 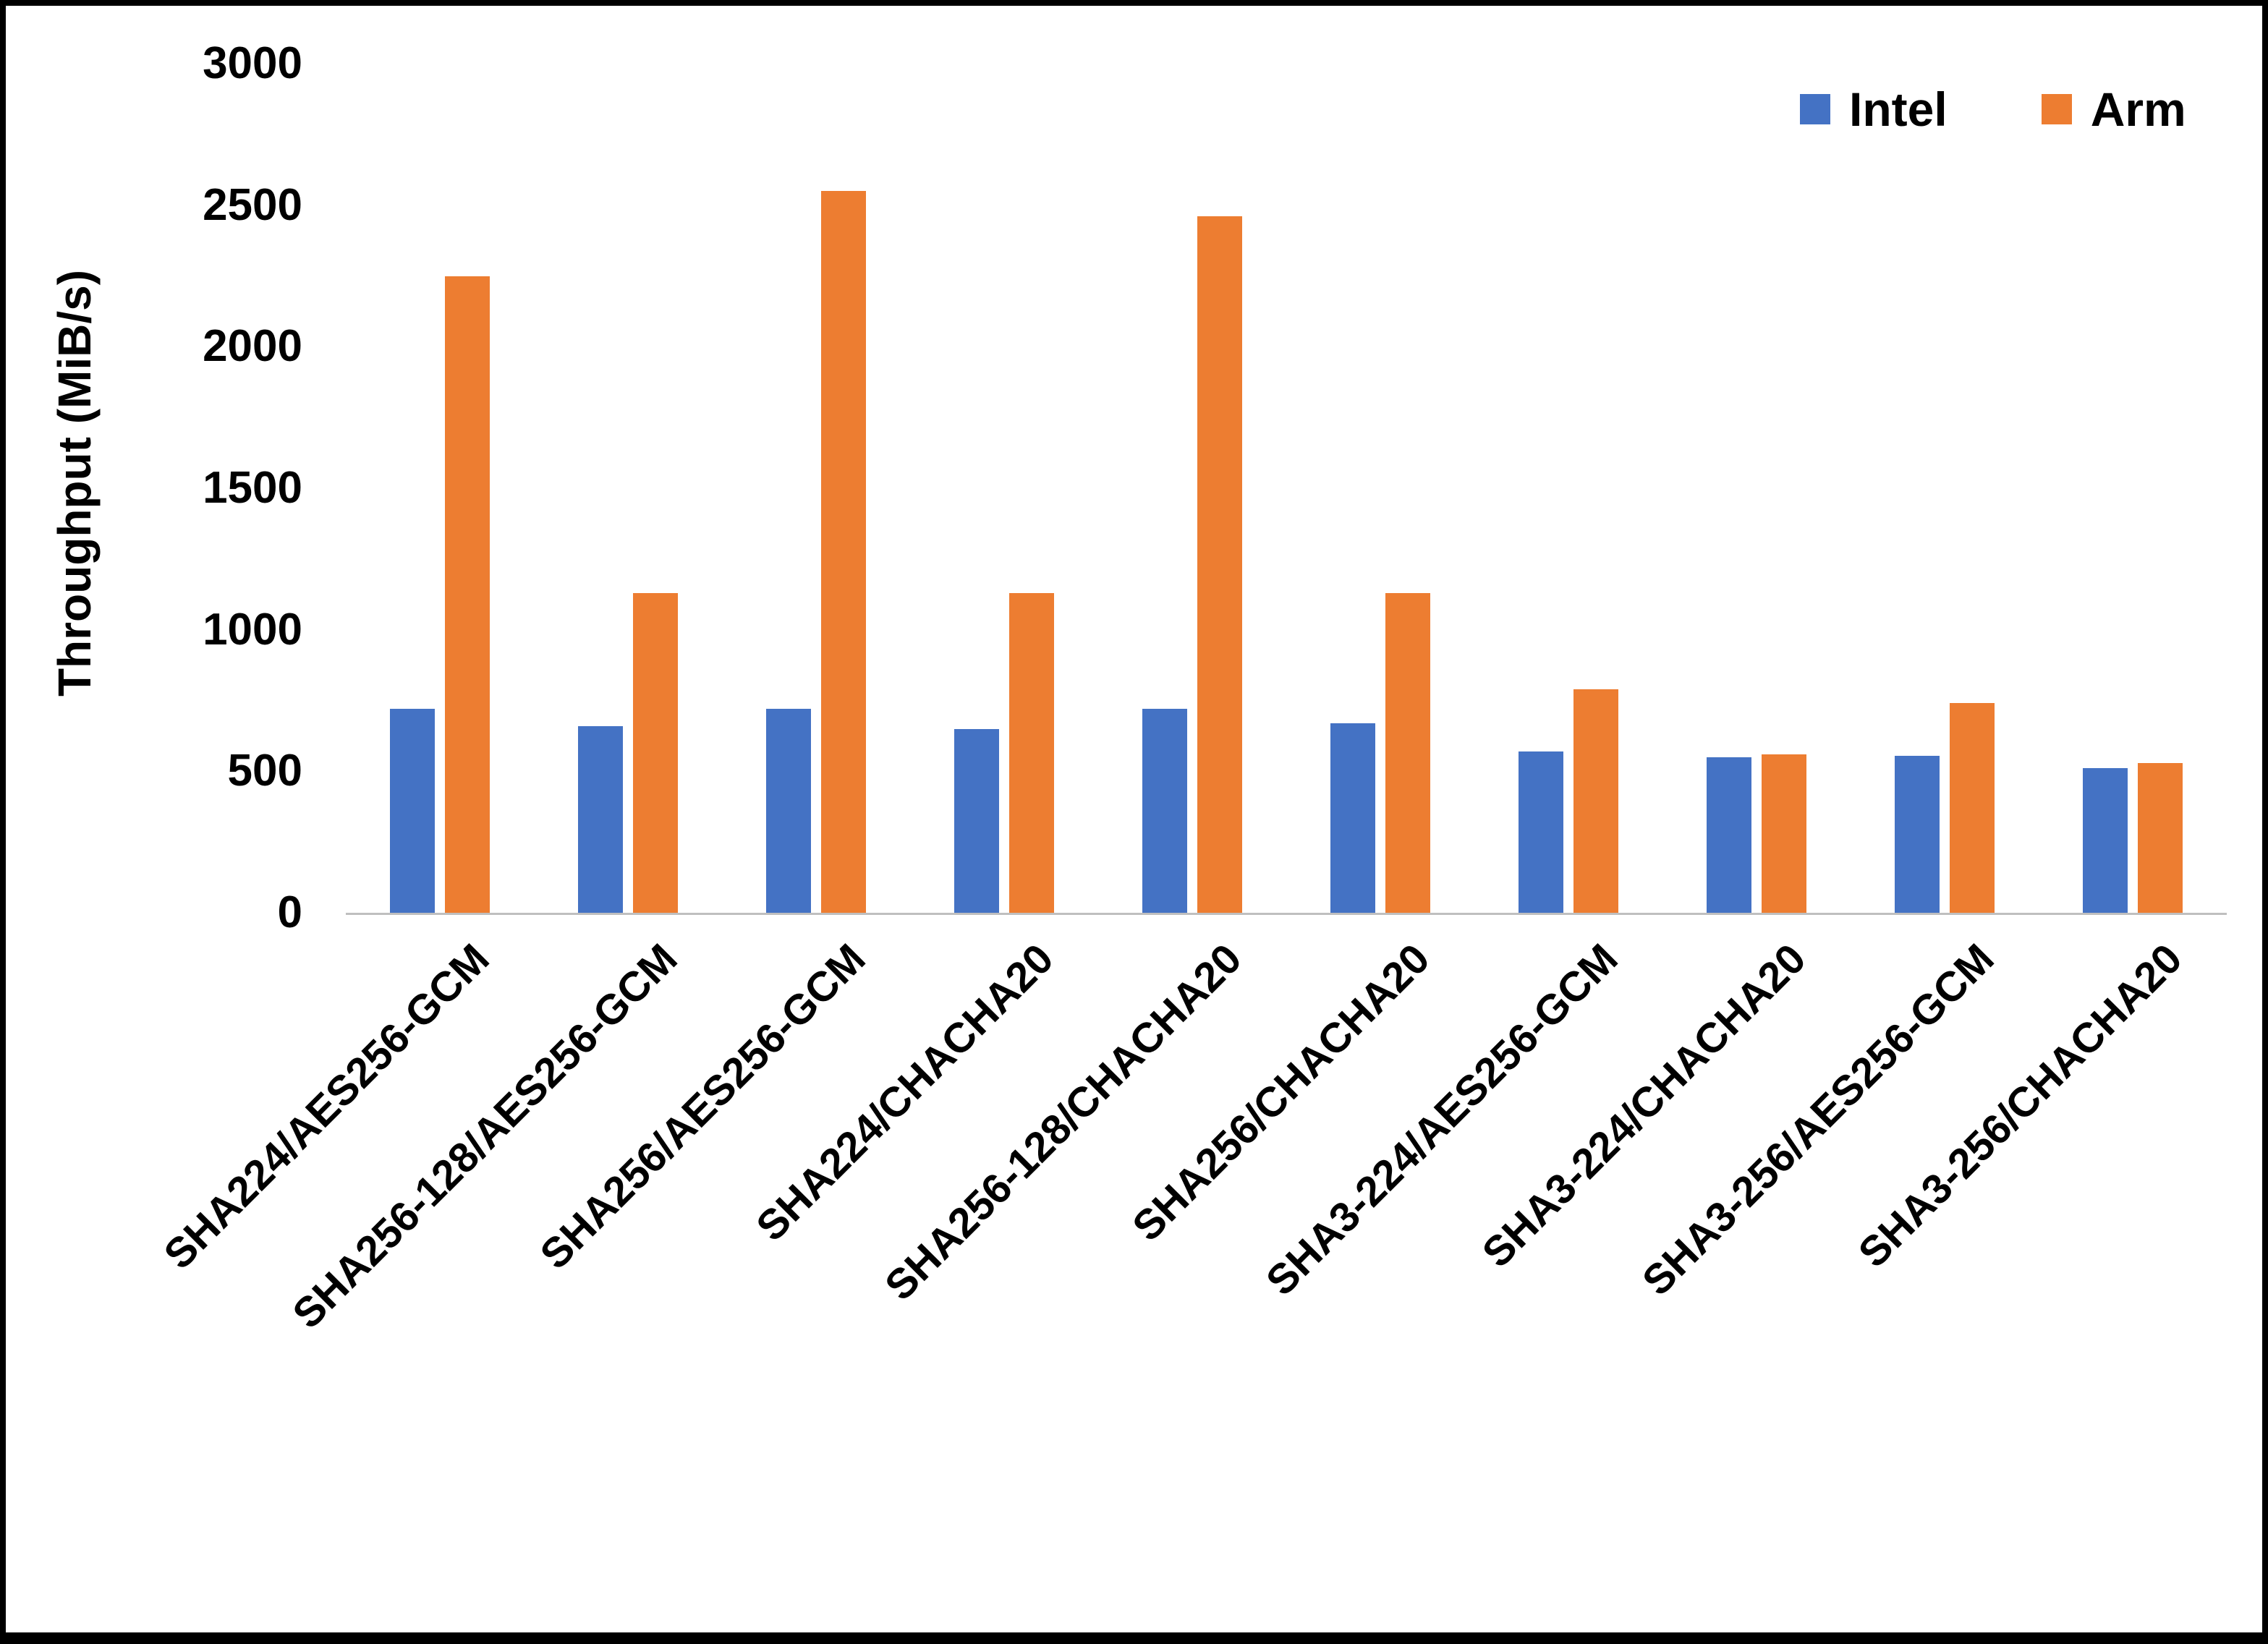 What do you see at coordinates (289, 912) in the screenshot?
I see `y-tick-label: 0` at bounding box center [289, 912].